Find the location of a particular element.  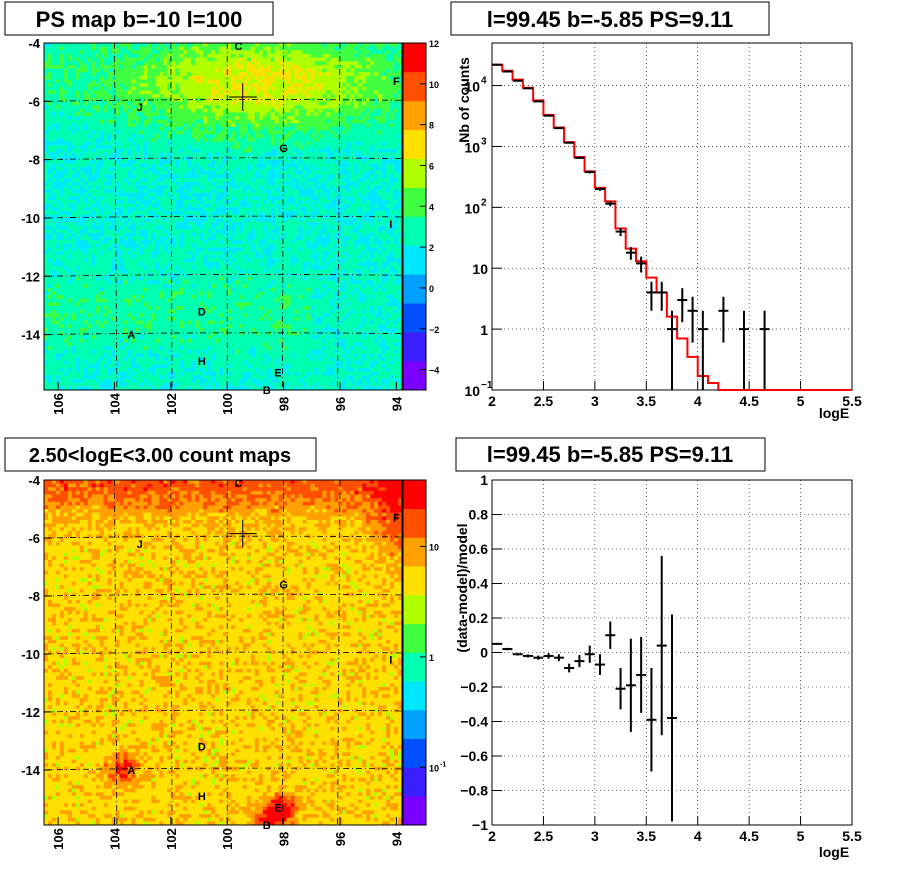

spectrum-x-tick-label: 4 is located at coordinates (698, 401).